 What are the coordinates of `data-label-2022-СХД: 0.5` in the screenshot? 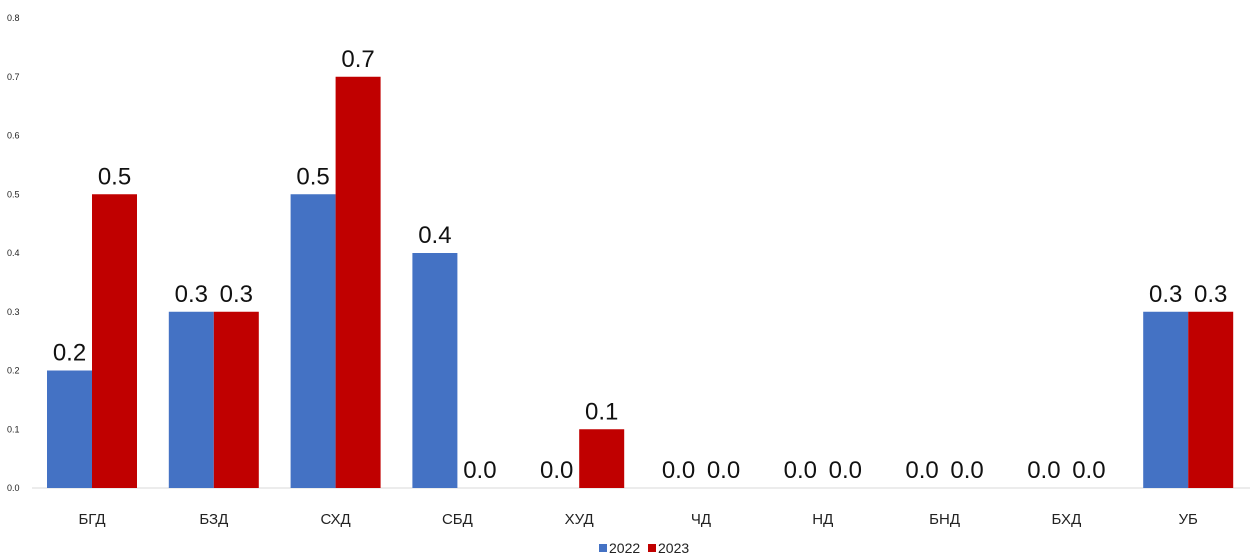 It's located at (312, 176).